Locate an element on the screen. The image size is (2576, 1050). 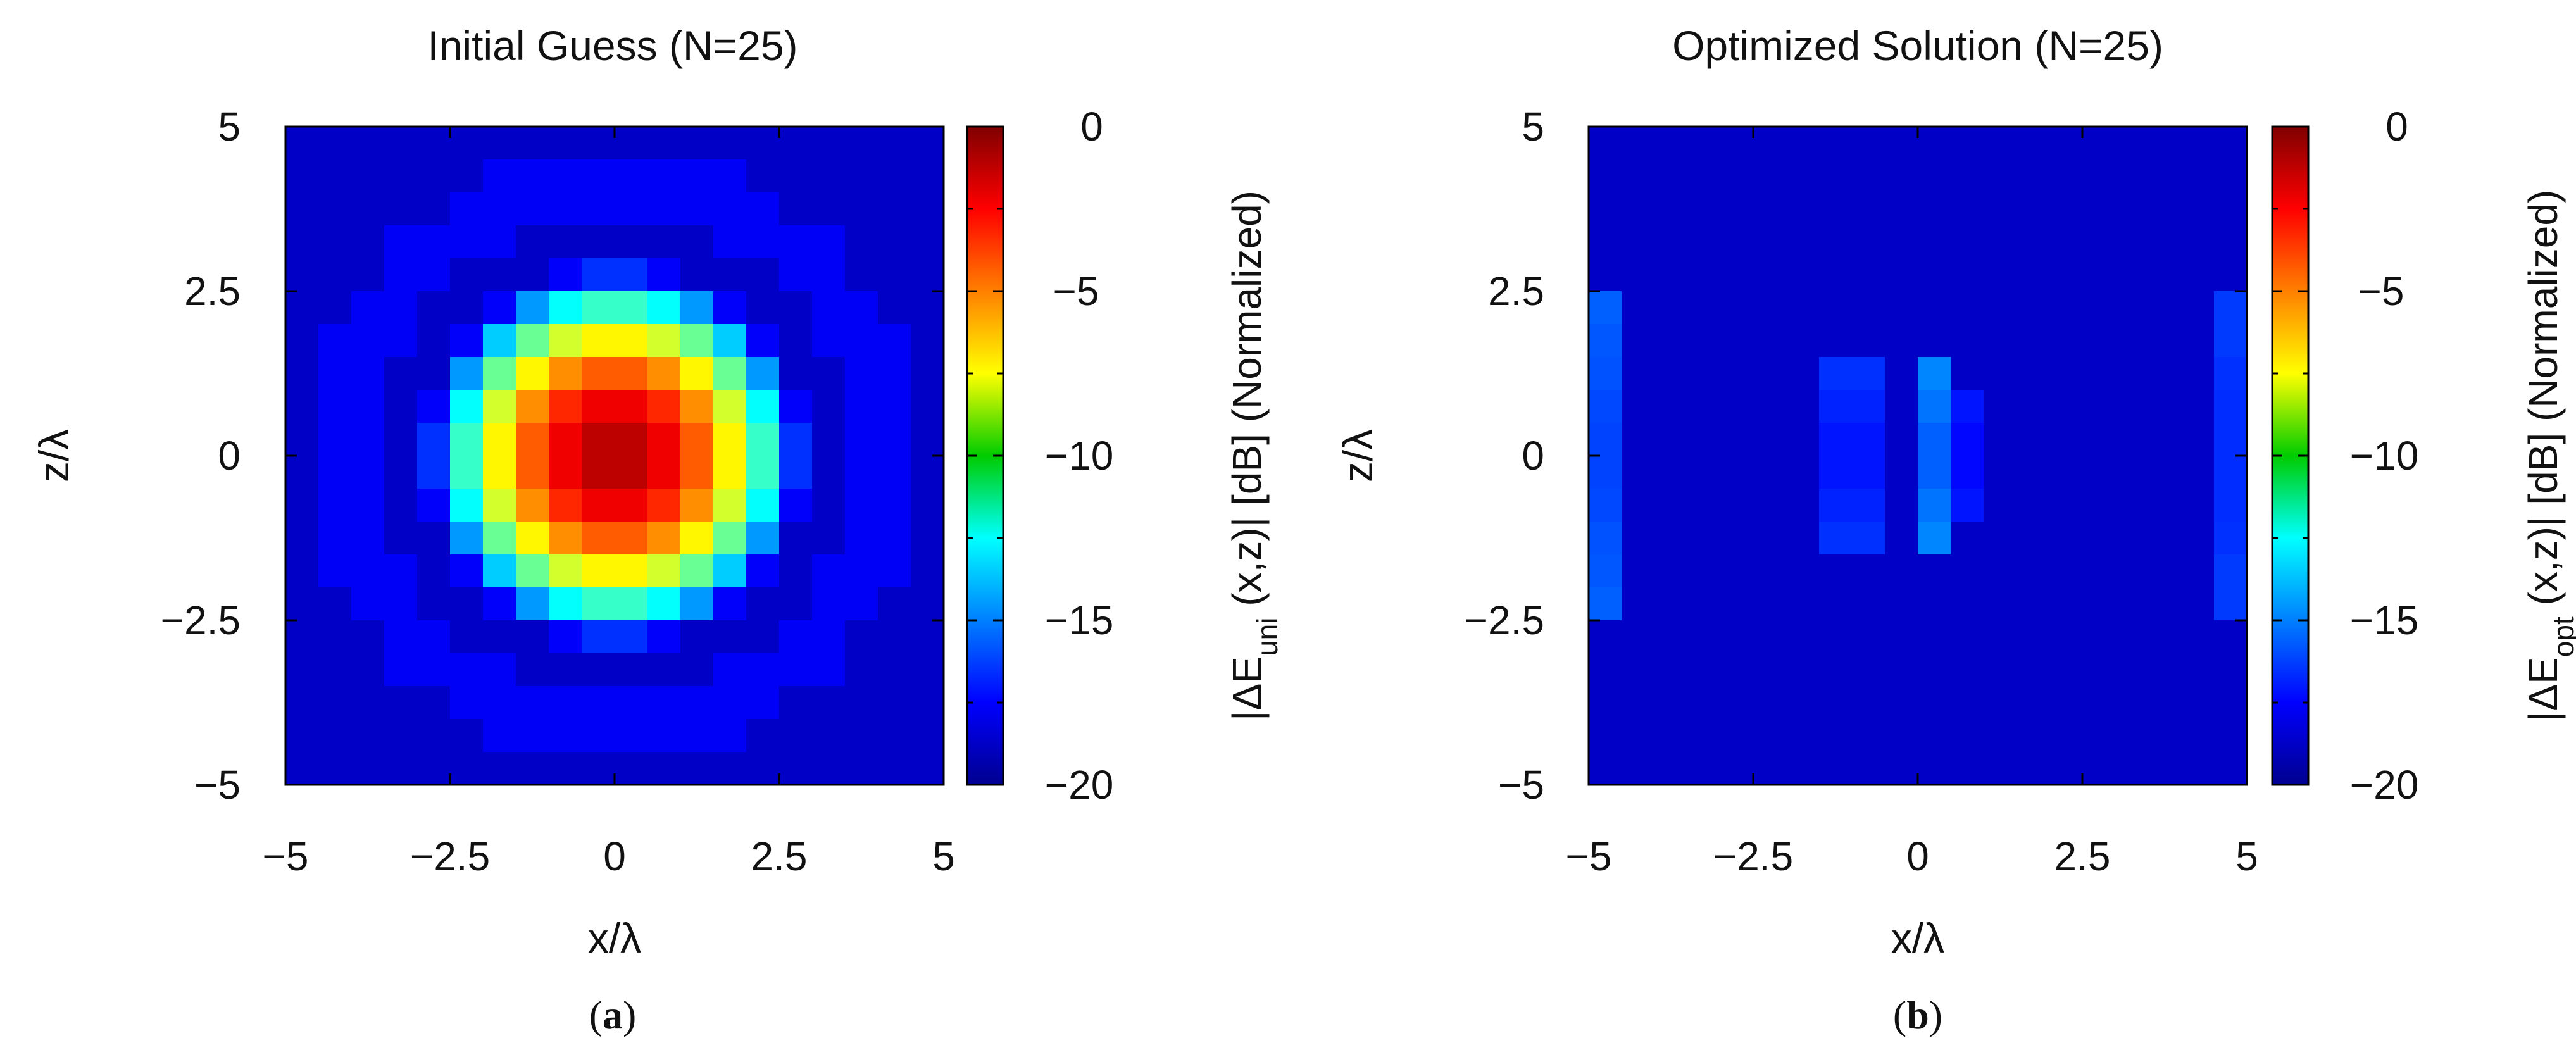
panel-a-colorbar-label-suffix: (x,z)| [dB] (Normalized) is located at coordinates (1247, 405).